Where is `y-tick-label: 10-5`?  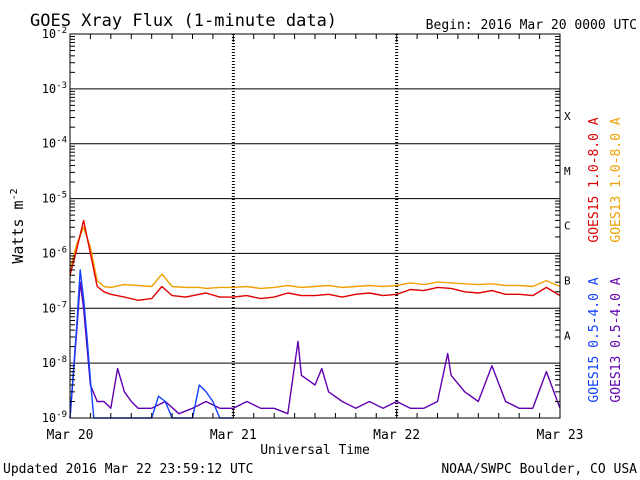 y-tick-label: 10-5 is located at coordinates (54, 198).